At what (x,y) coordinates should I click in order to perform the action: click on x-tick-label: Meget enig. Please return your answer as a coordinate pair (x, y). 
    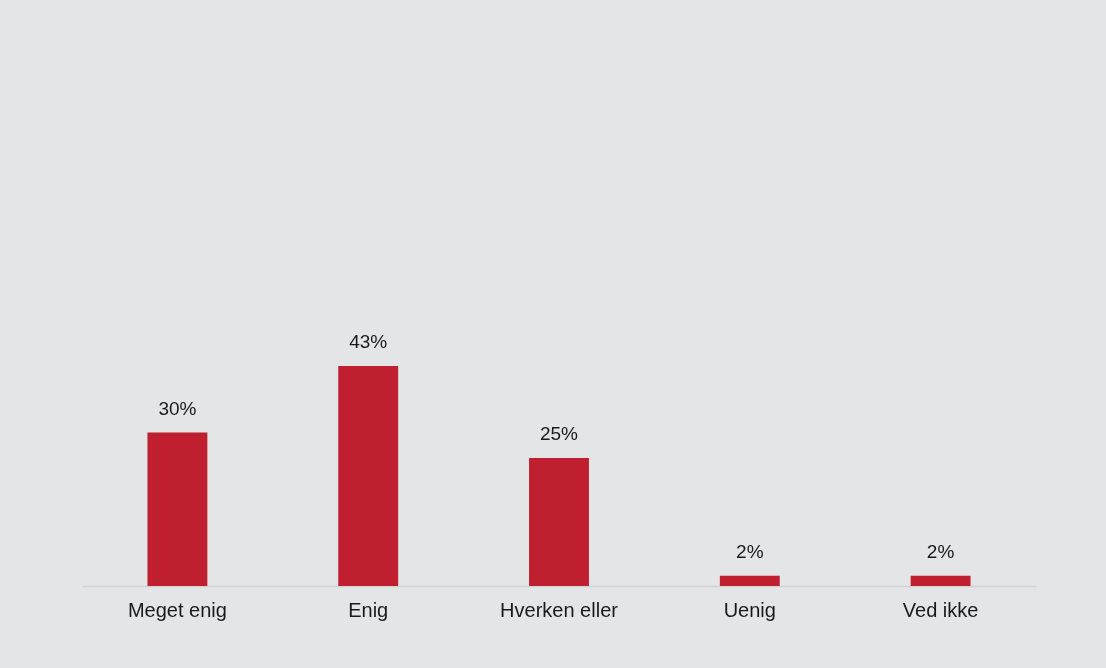
    Looking at the image, I should click on (177, 609).